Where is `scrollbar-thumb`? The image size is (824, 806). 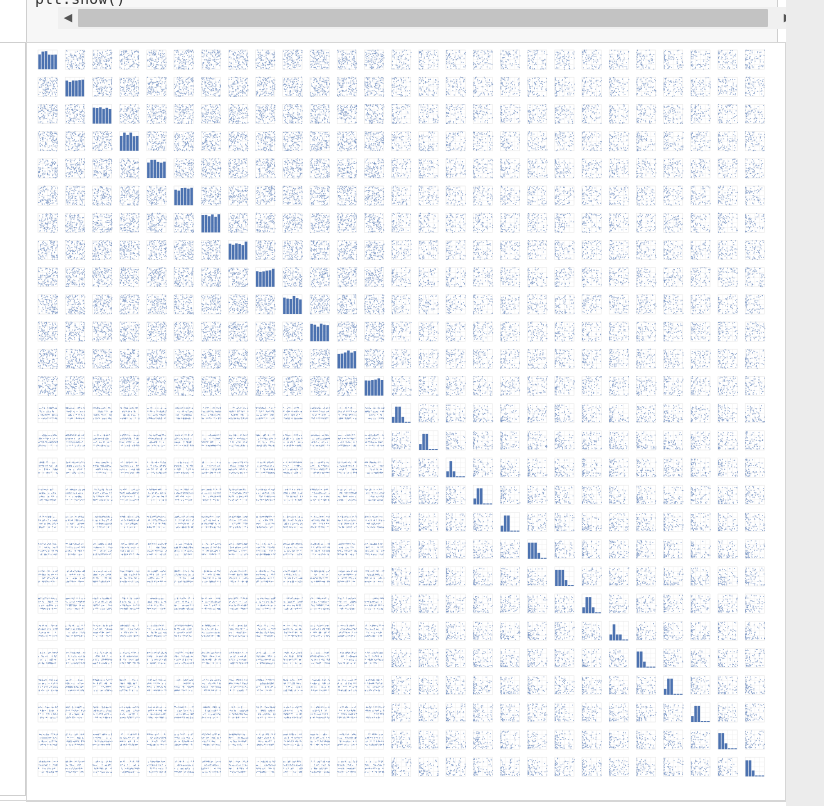 scrollbar-thumb is located at coordinates (423, 18).